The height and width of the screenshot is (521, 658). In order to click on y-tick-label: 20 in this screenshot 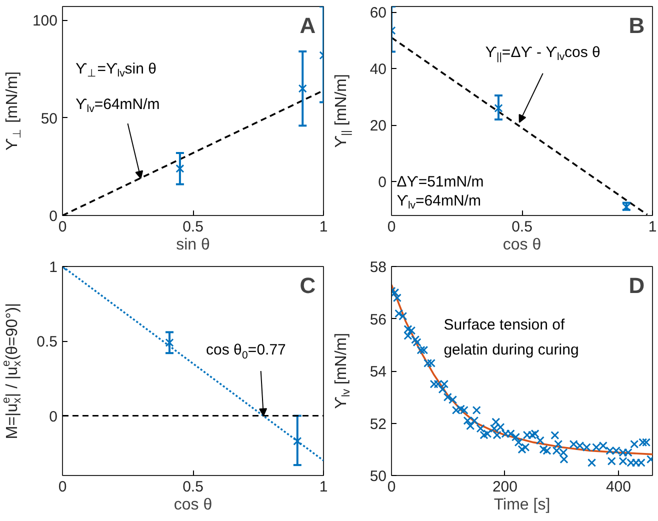, I will do `click(378, 126)`.